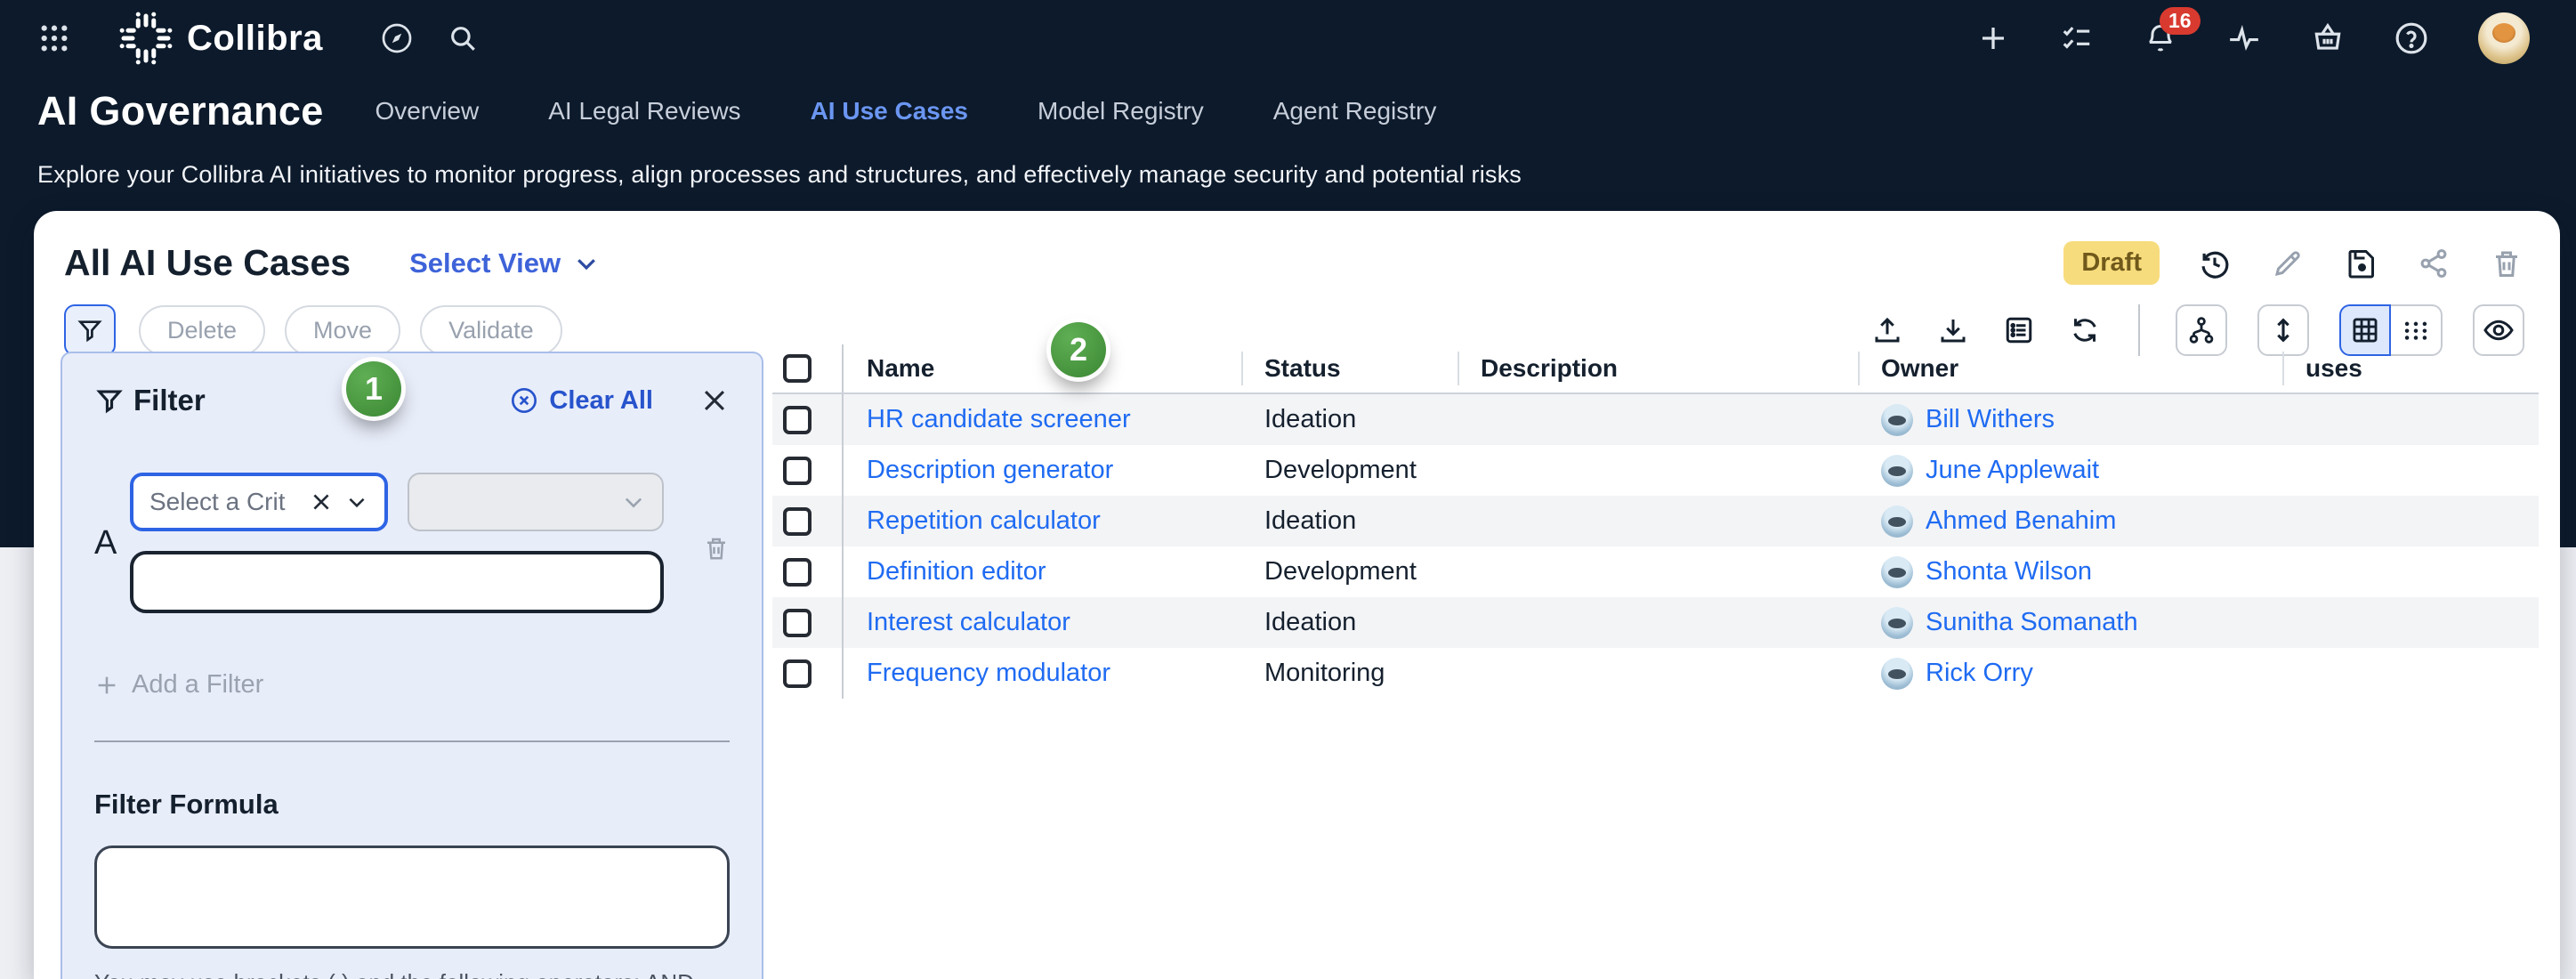  What do you see at coordinates (2139, 330) in the screenshot?
I see `toolbar-divider` at bounding box center [2139, 330].